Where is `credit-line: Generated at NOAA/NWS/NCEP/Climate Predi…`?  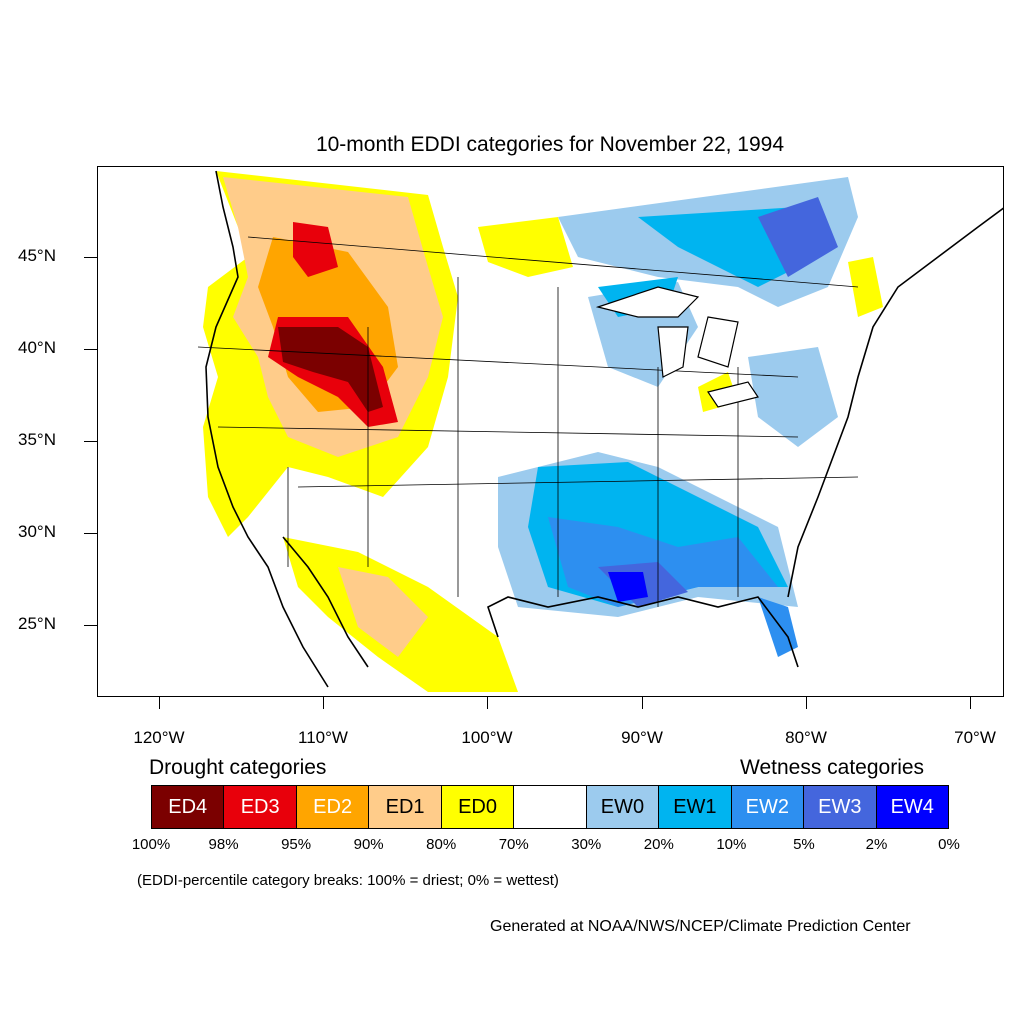
credit-line: Generated at NOAA/NWS/NCEP/Climate Predi… is located at coordinates (700, 926).